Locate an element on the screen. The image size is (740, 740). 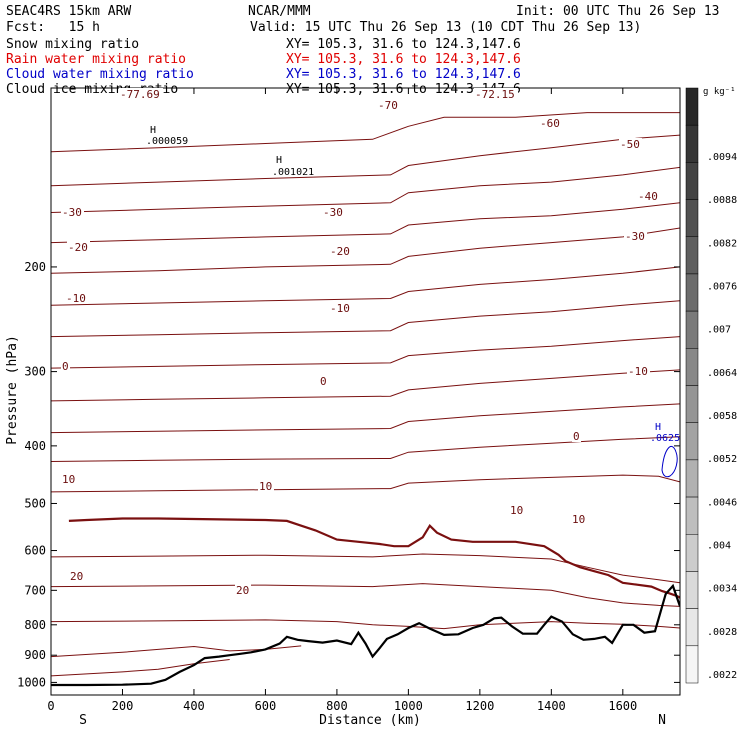
maximum-value-2: .0625 is located at coordinates (665, 438).